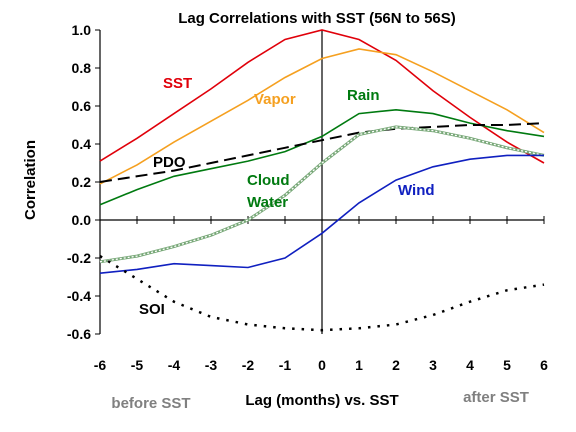 This screenshot has width=576, height=432. What do you see at coordinates (82, 220) in the screenshot?
I see `y-tick-label: 0.0` at bounding box center [82, 220].